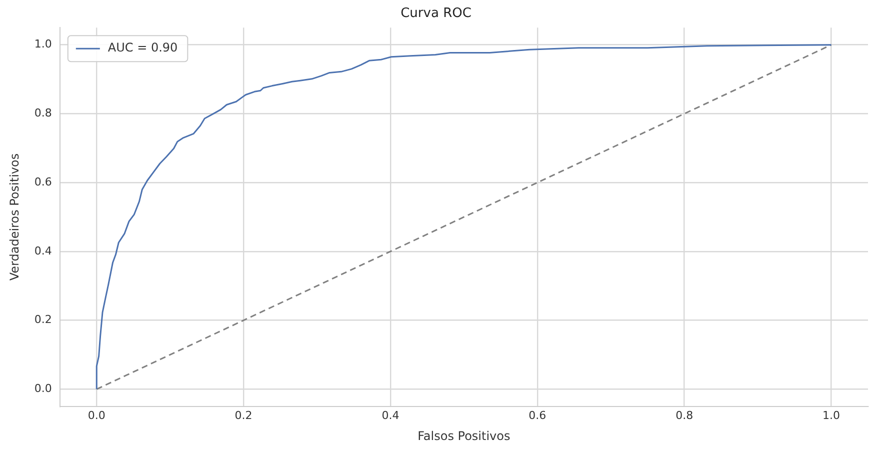 The image size is (874, 450). Describe the element at coordinates (537, 415) in the screenshot. I see `x-tick-label: 0.6` at that location.